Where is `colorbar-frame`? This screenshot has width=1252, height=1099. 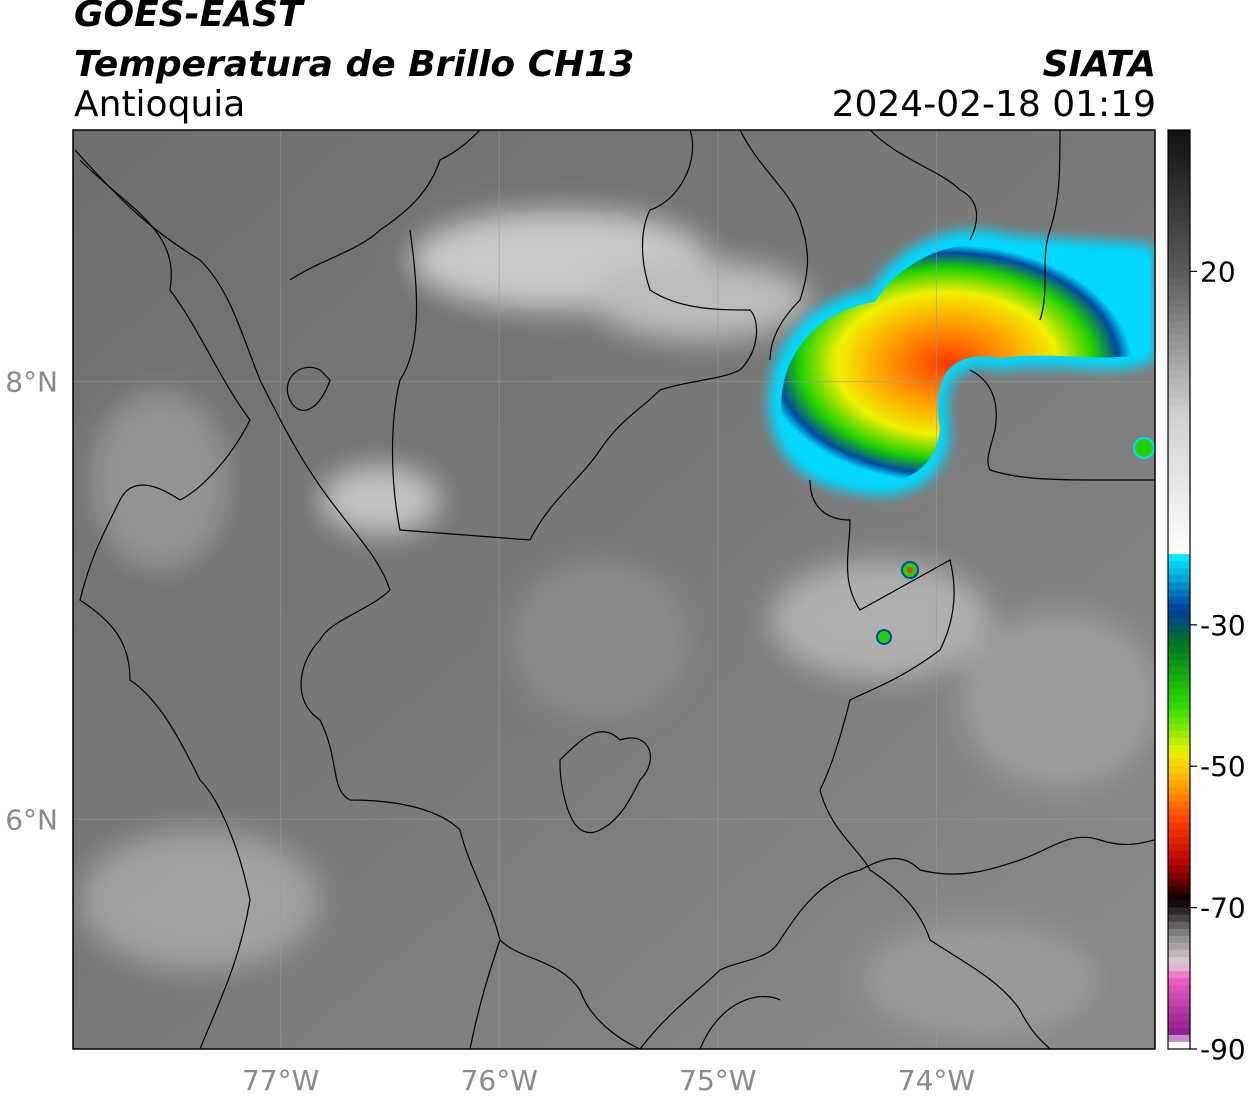 colorbar-frame is located at coordinates (1179, 589).